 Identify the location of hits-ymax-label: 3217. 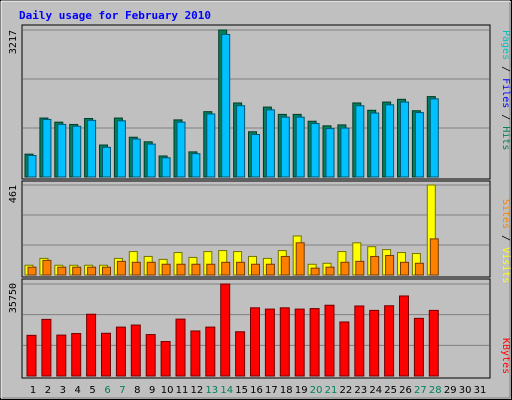
(13, 42).